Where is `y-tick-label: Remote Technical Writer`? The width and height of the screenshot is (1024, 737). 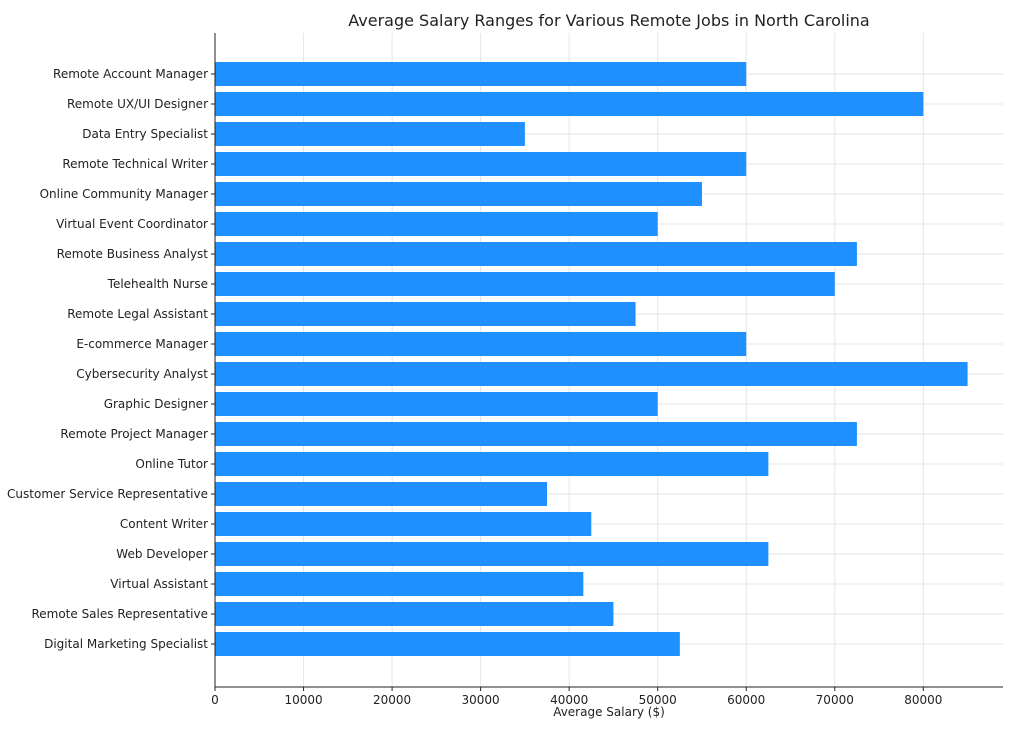 y-tick-label: Remote Technical Writer is located at coordinates (135, 164).